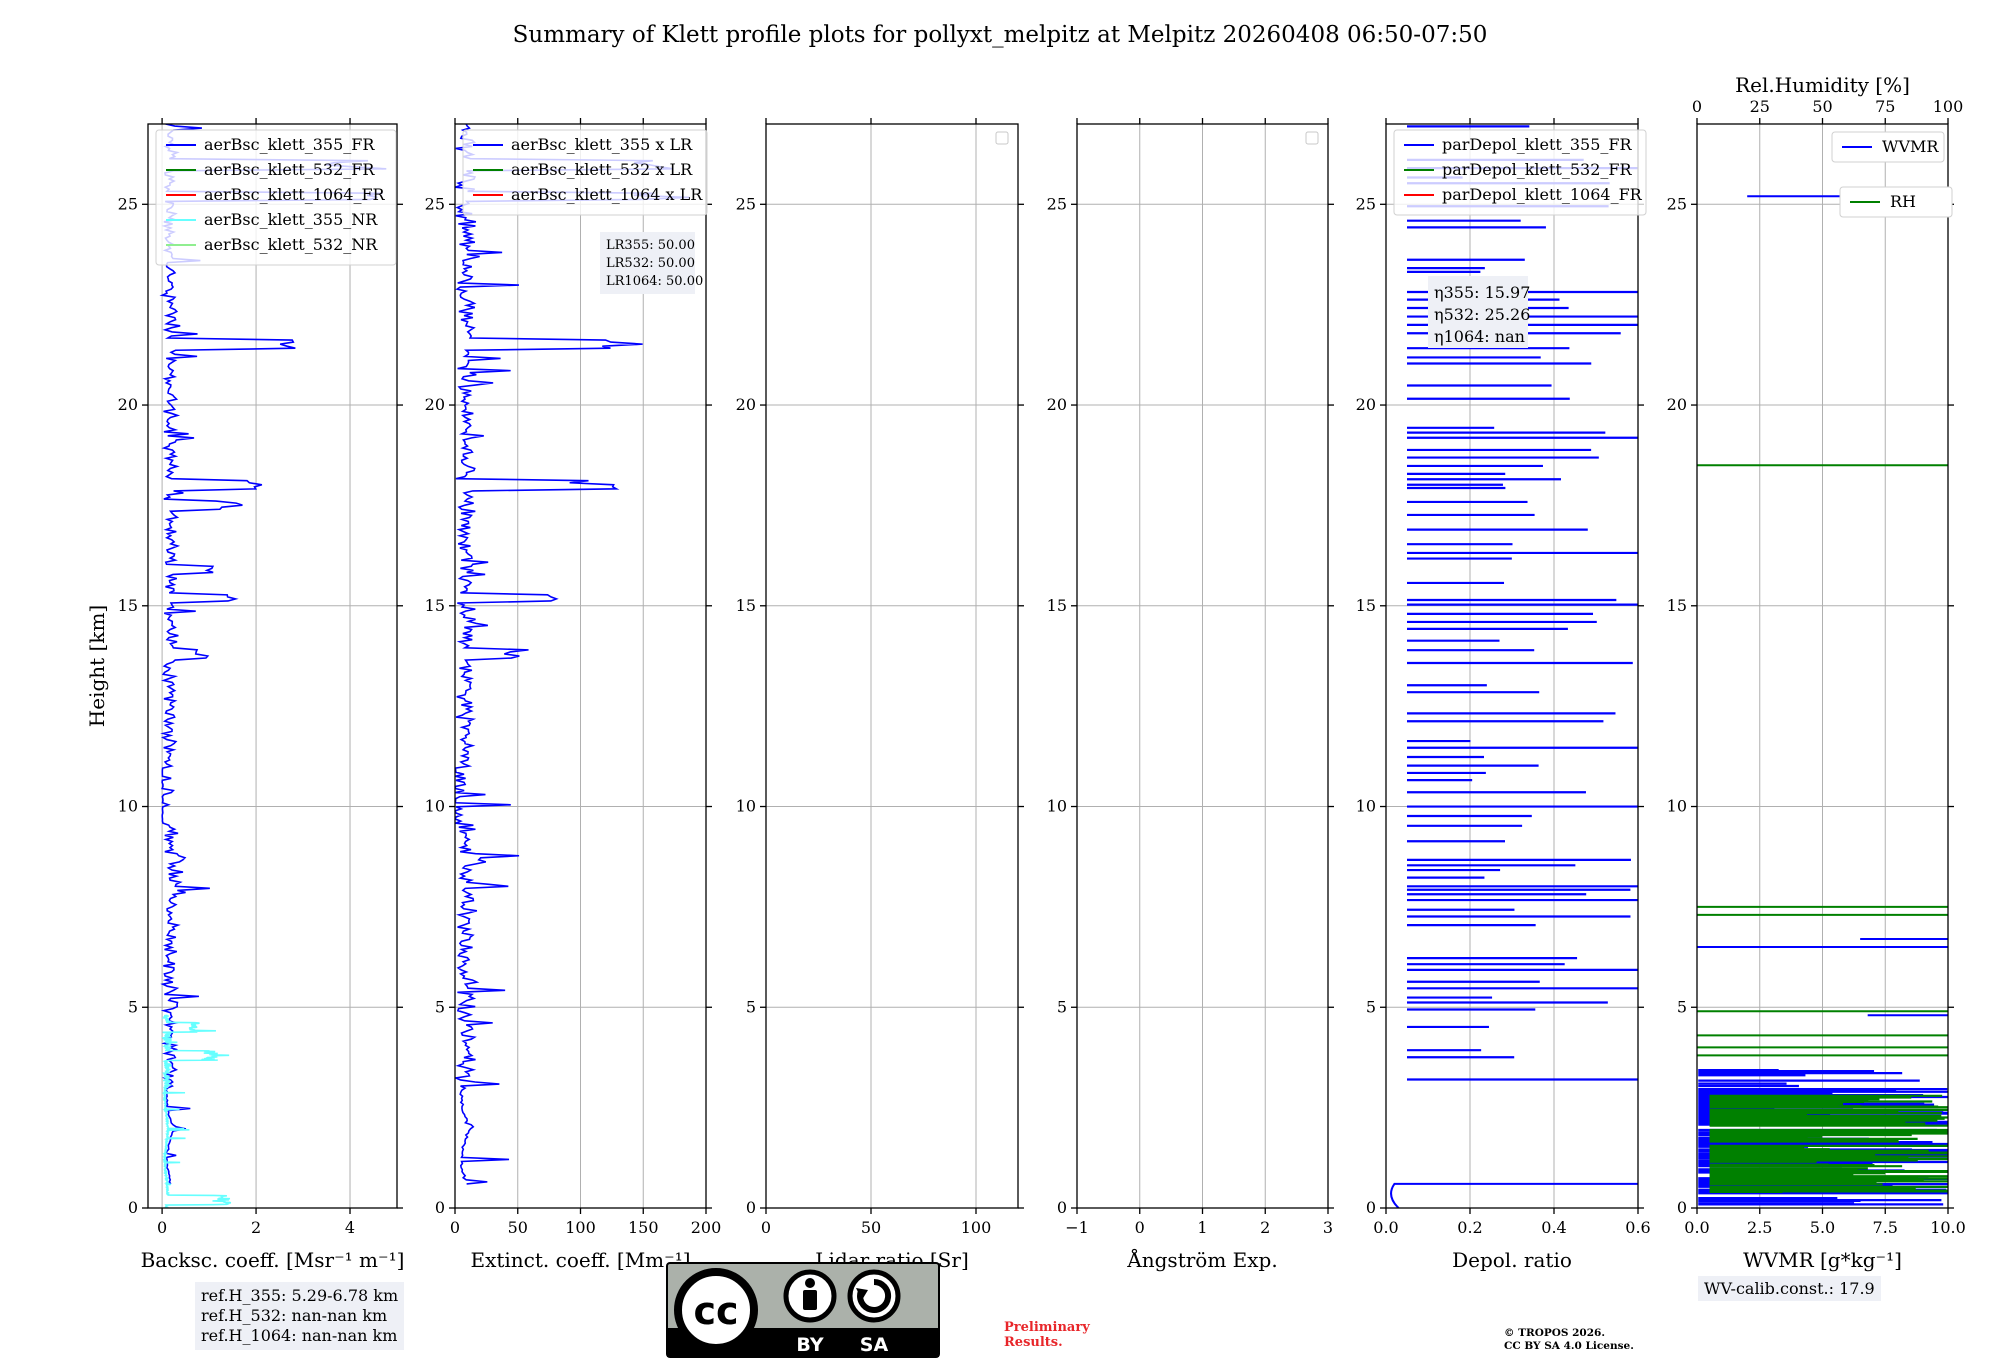 The height and width of the screenshot is (1360, 2000). I want to click on top-x-tick-label: 25, so click(1760, 106).